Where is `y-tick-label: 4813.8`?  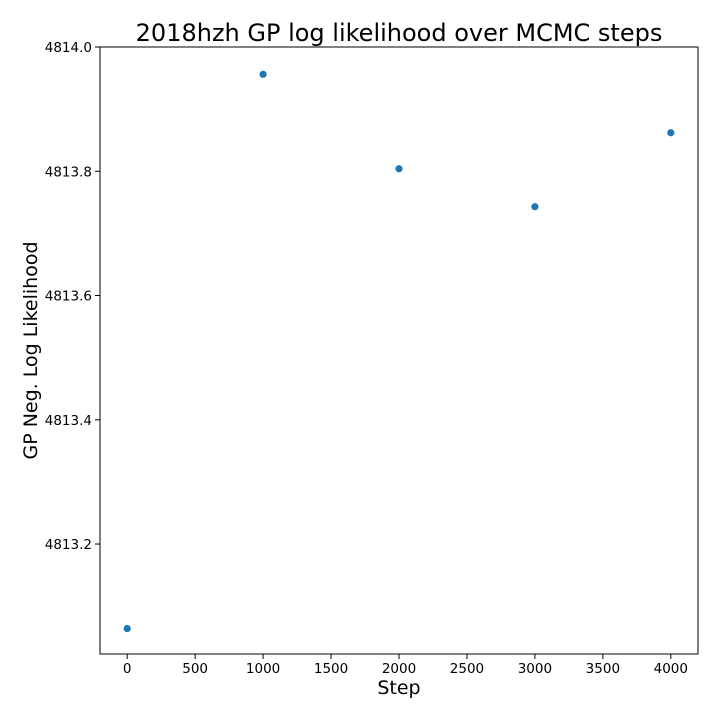
y-tick-label: 4813.8 is located at coordinates (68, 172).